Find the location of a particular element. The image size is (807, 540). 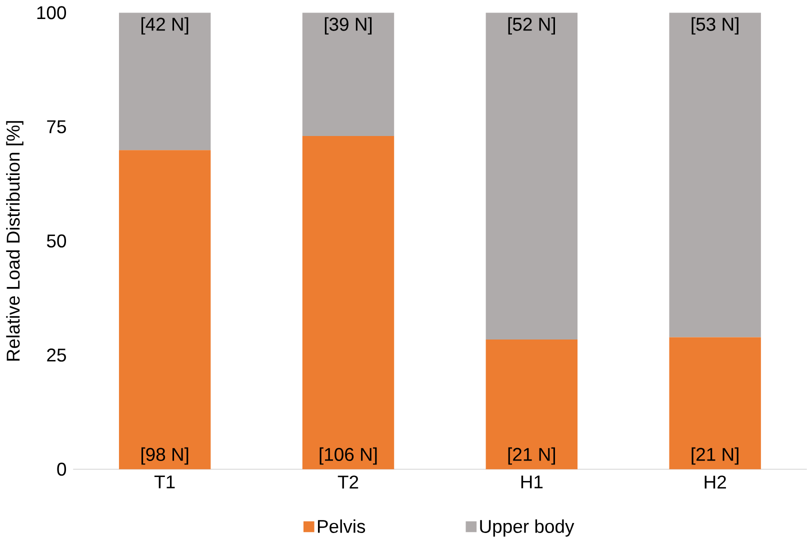

y-tick-label: 25 is located at coordinates (56, 355).